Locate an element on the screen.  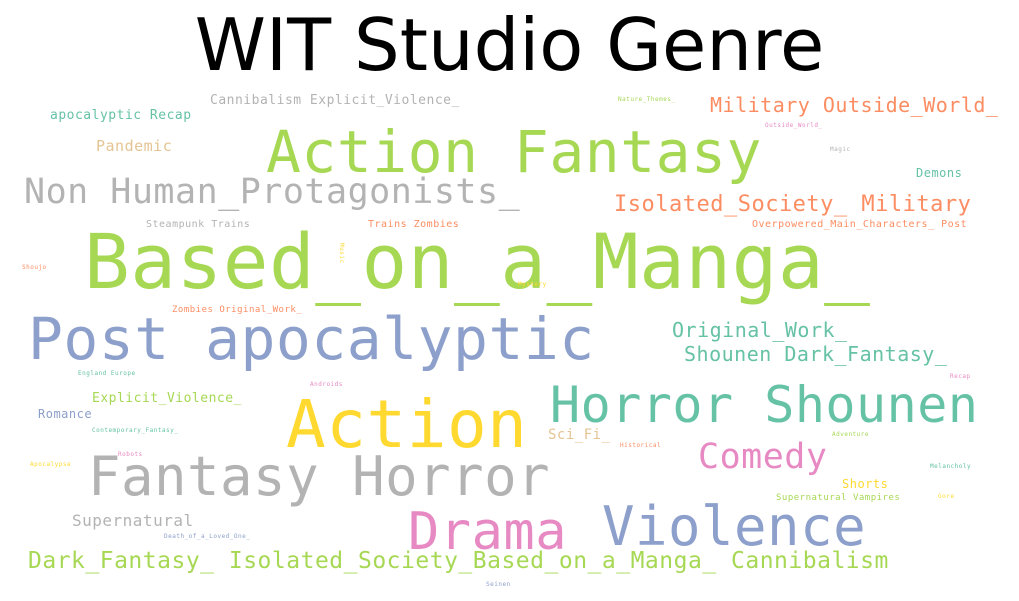
word-melancholy: Melancholy is located at coordinates (951, 466).